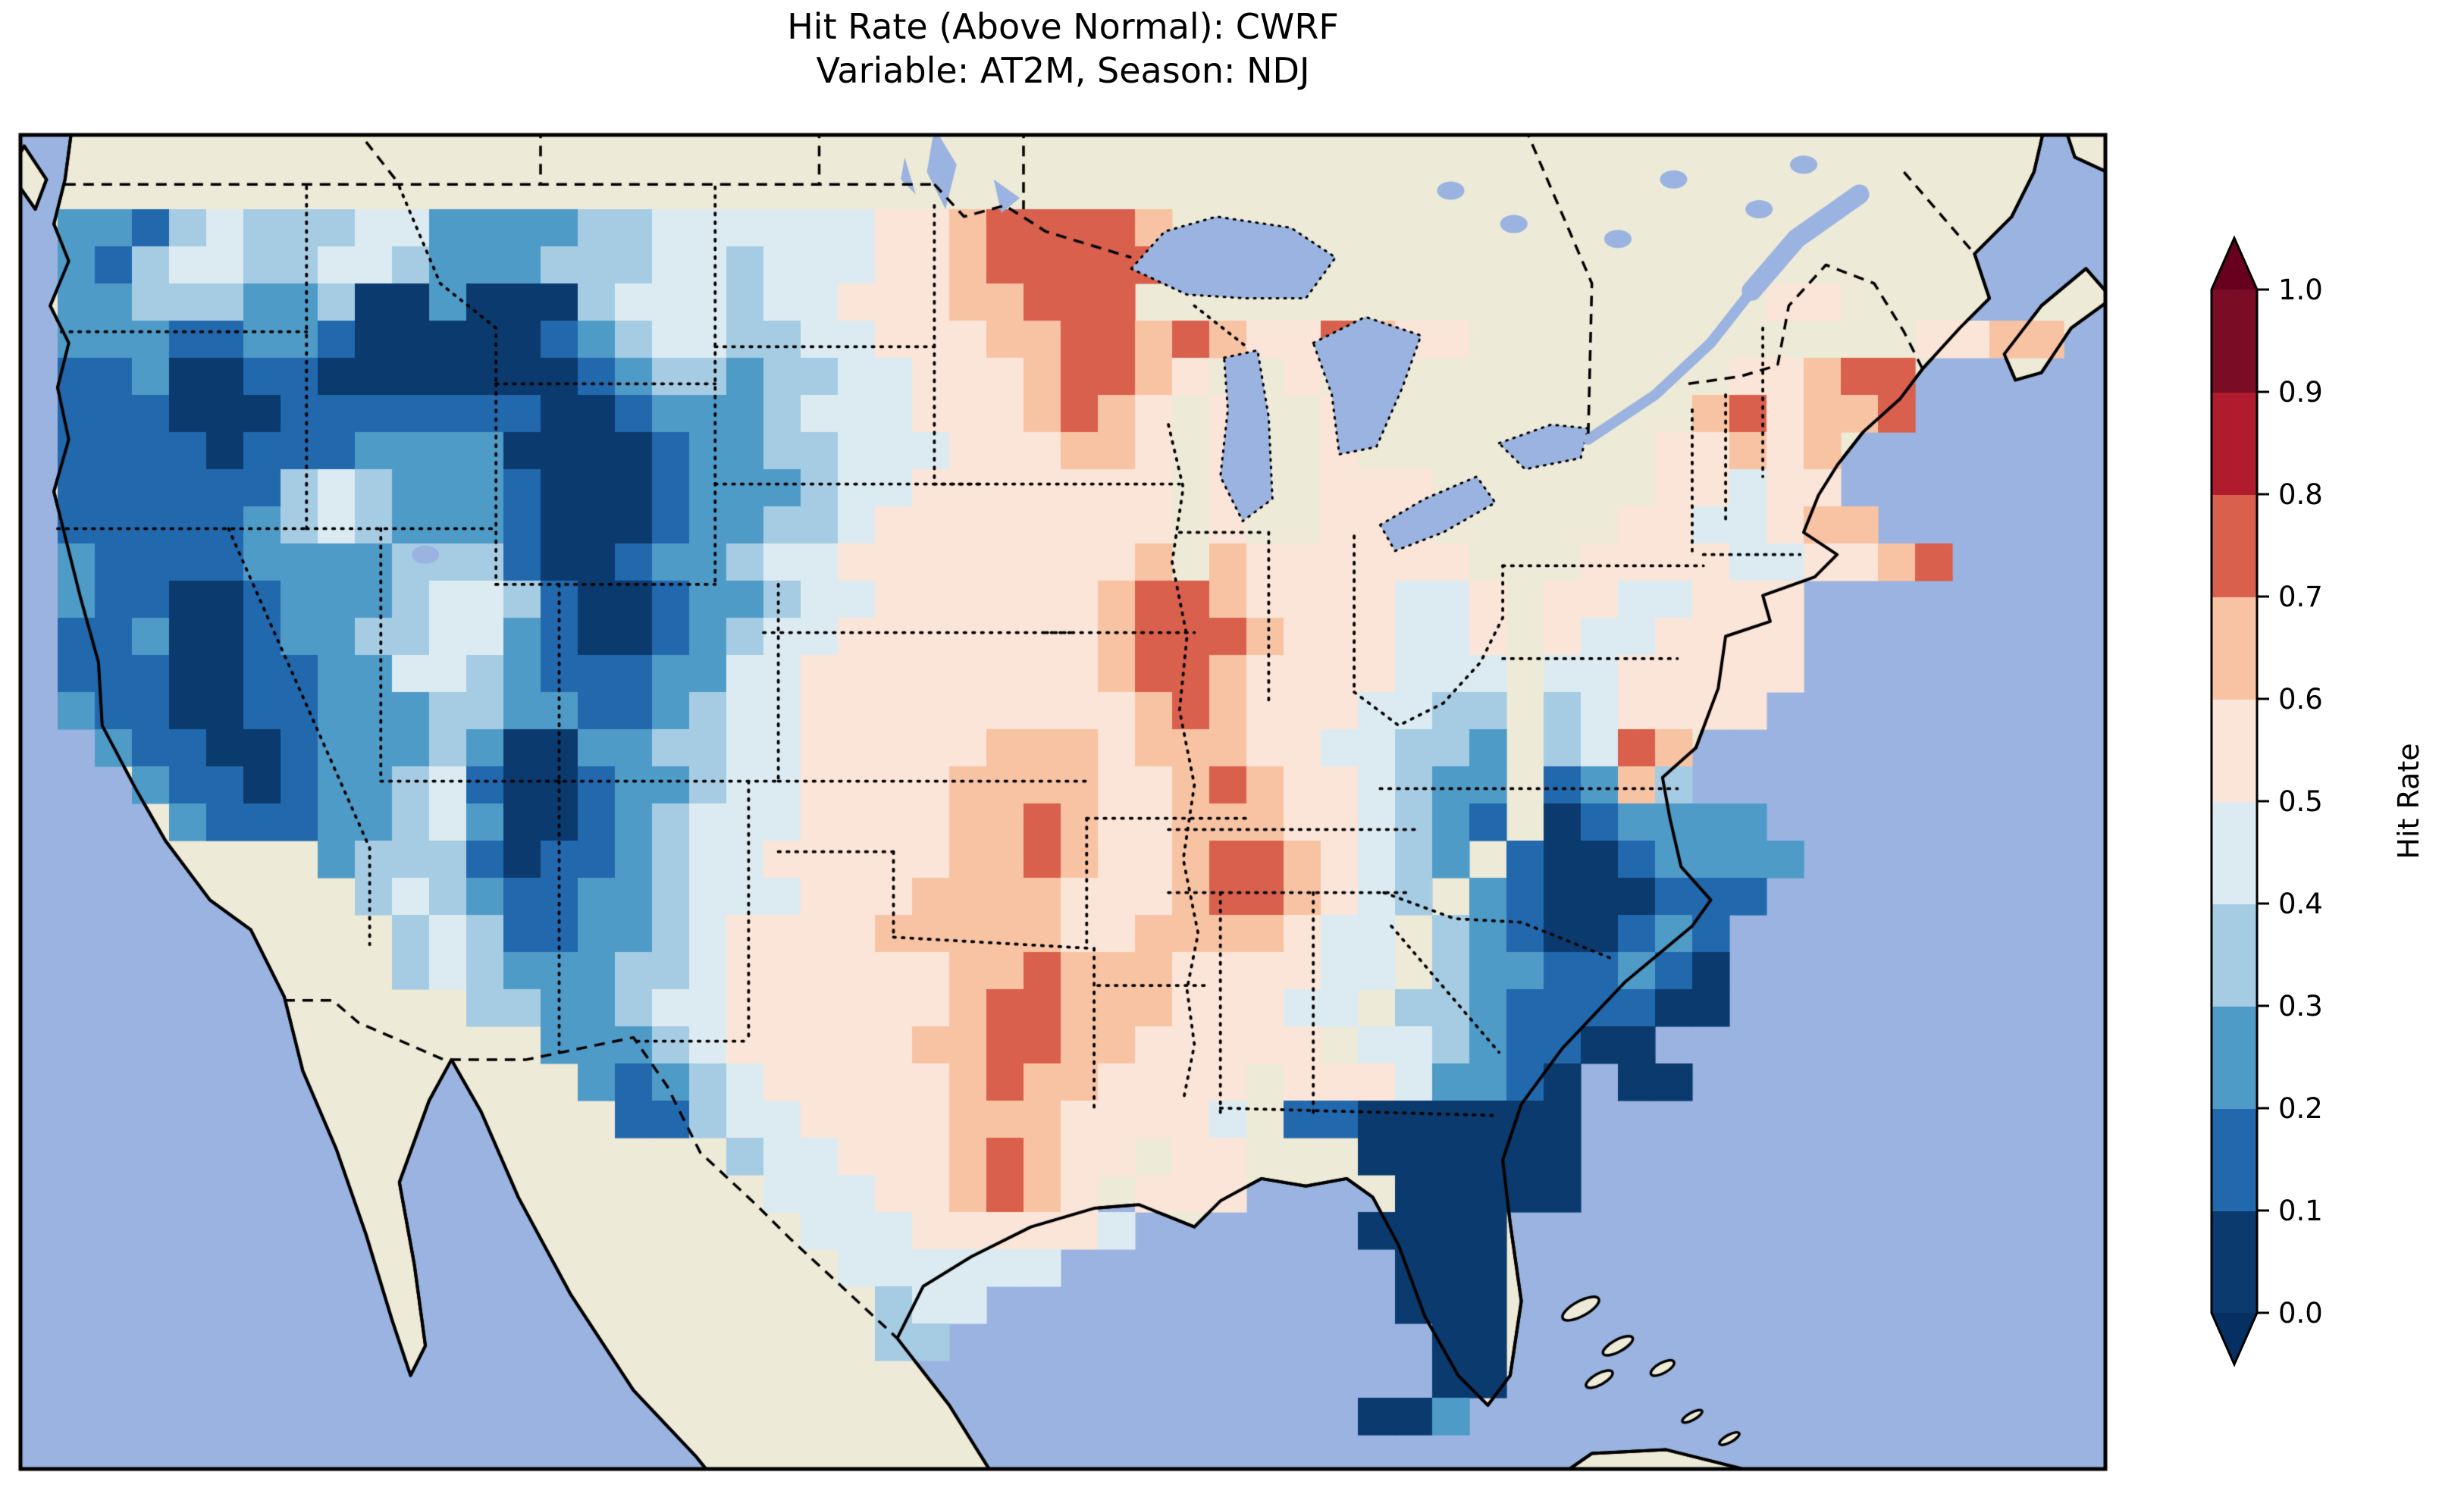  Describe the element at coordinates (2300, 801) in the screenshot. I see `colorbar-tick-label: 0.5` at that location.